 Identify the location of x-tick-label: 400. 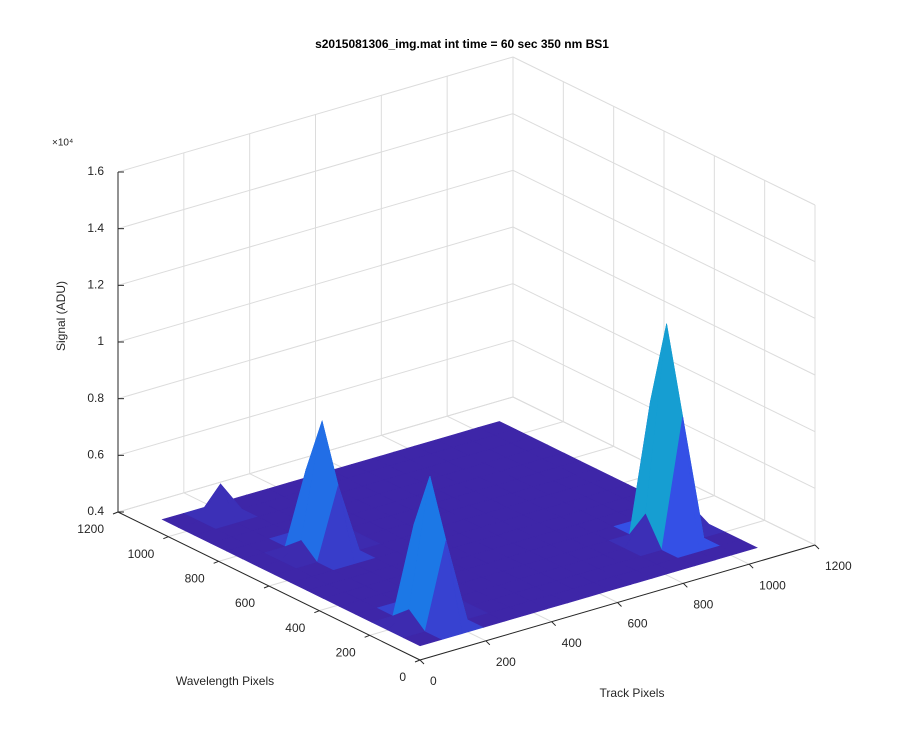
(572, 643).